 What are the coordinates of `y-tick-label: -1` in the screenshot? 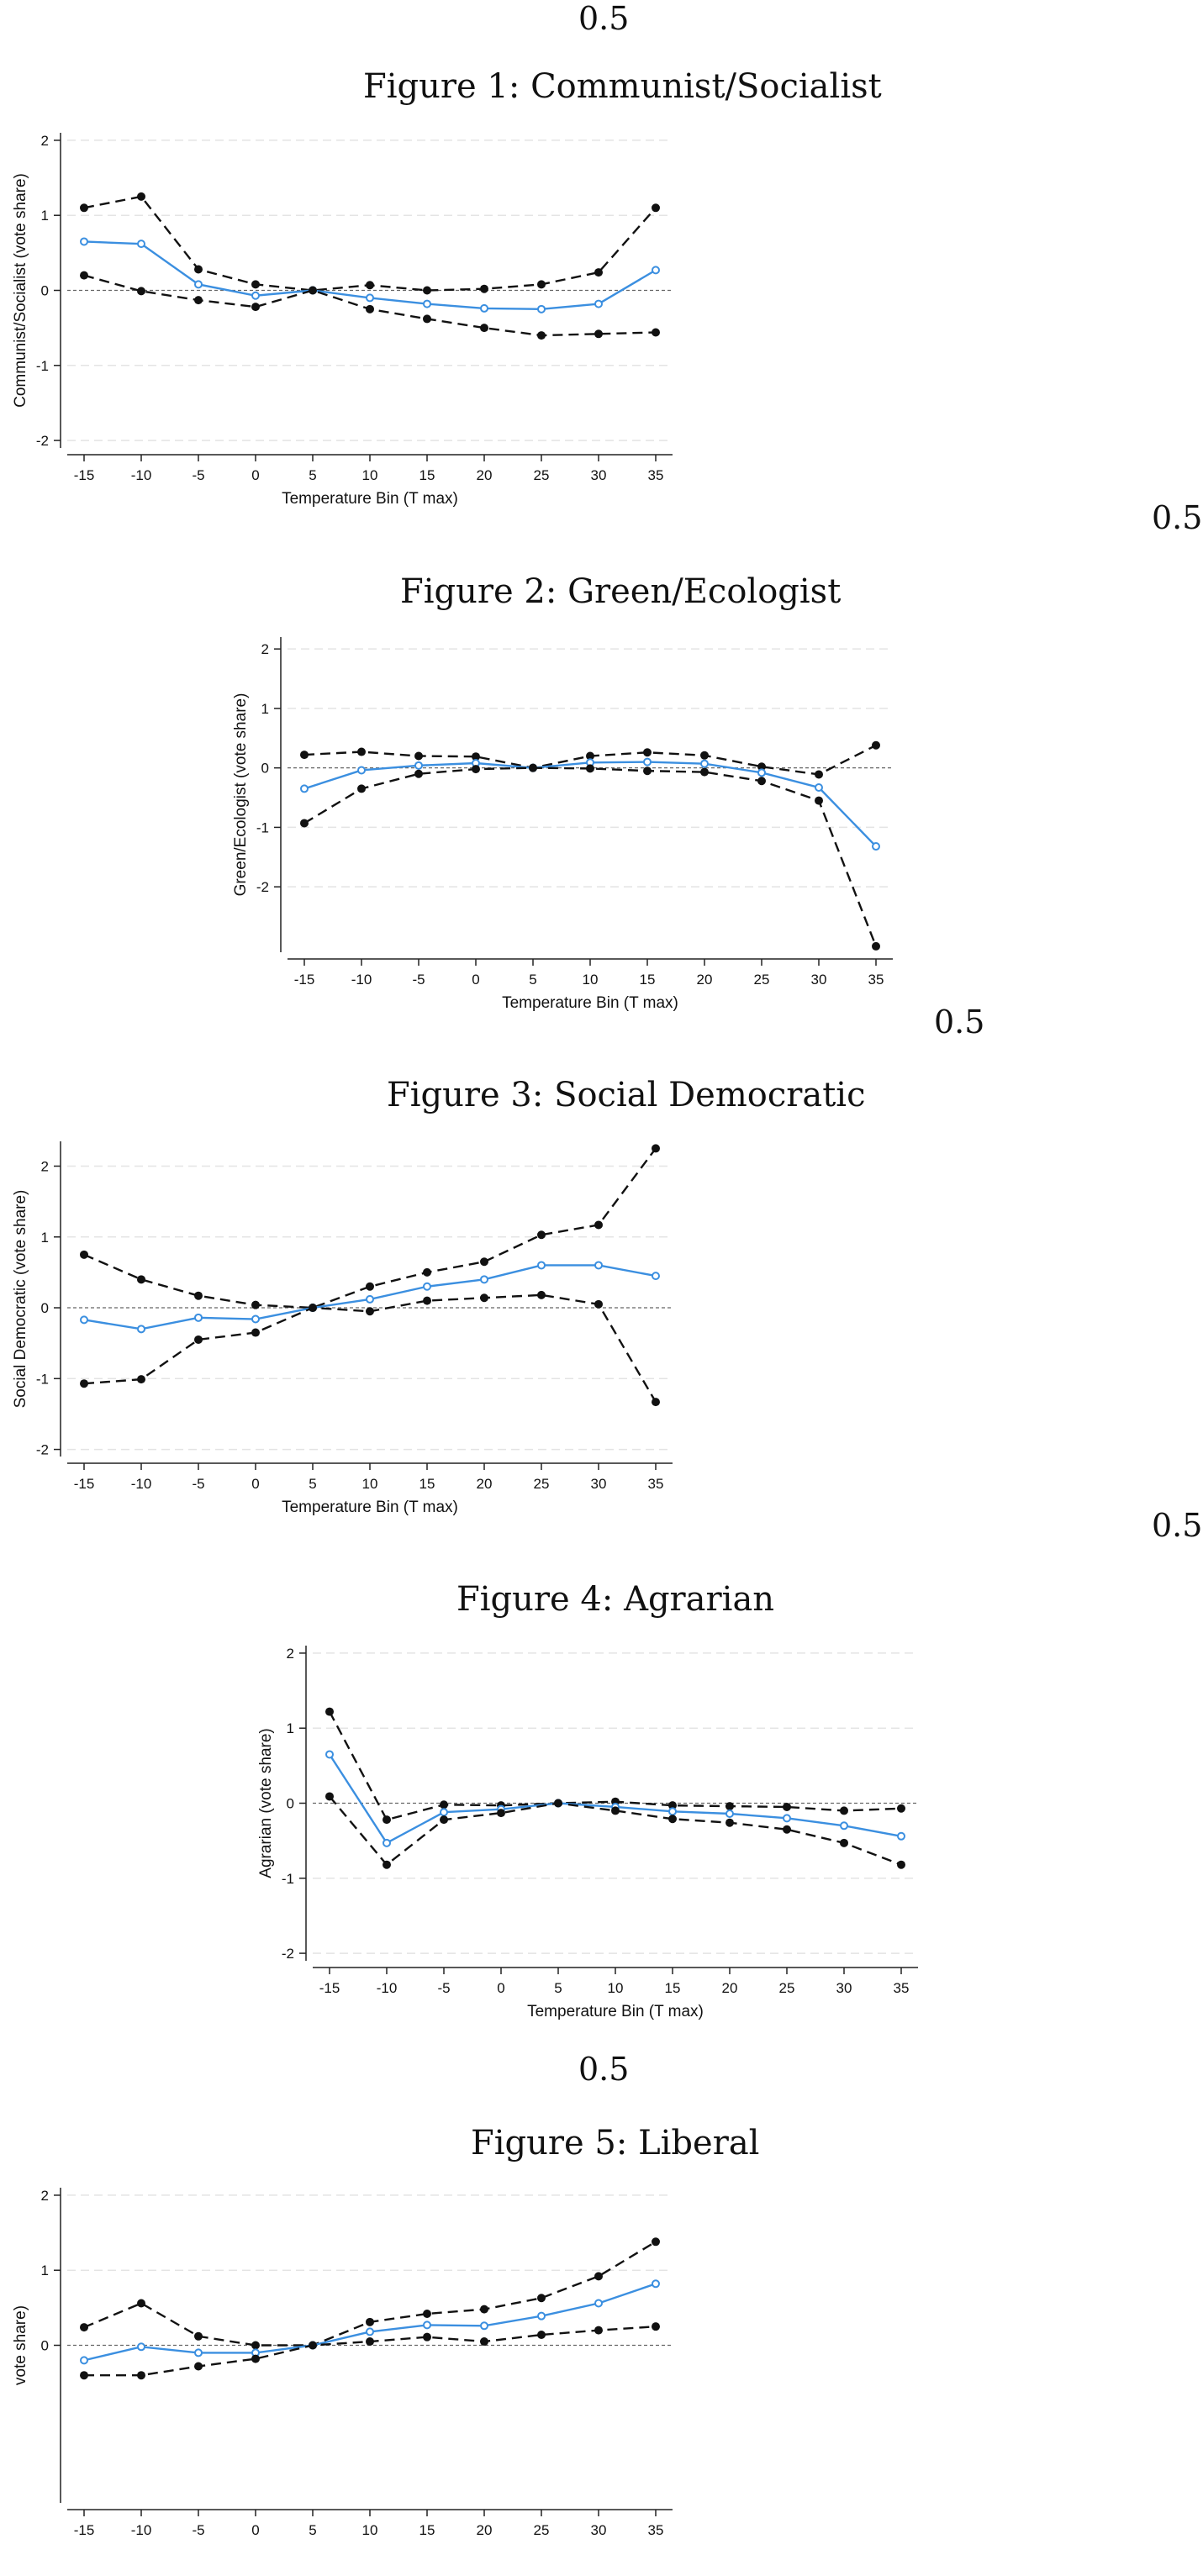 It's located at (262, 827).